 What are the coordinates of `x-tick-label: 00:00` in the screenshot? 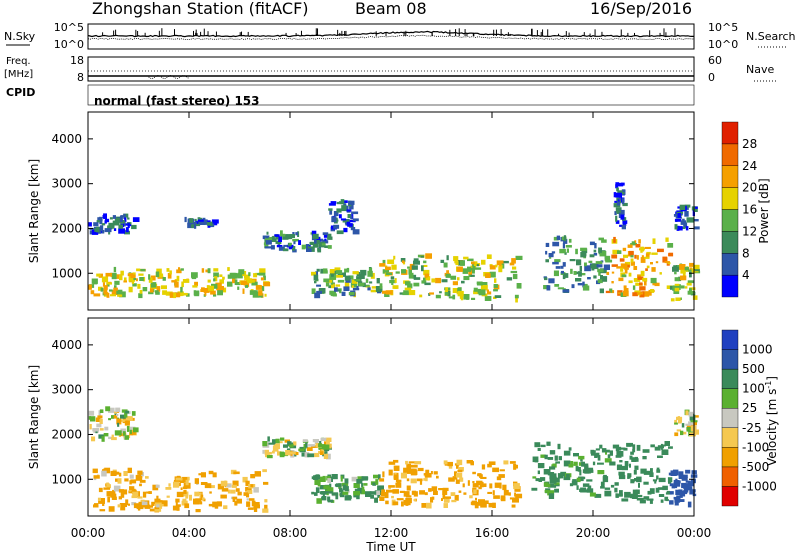 It's located at (88, 533).